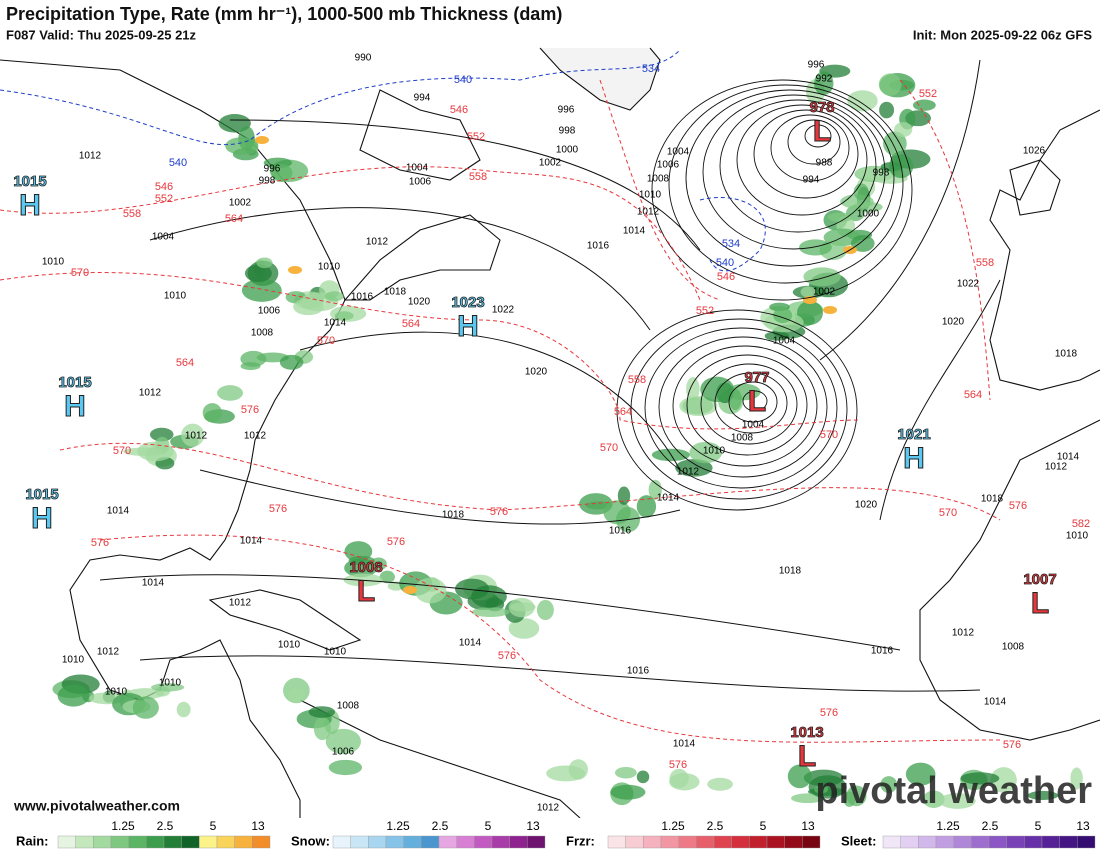  I want to click on isobar-label: 988, so click(824, 163).